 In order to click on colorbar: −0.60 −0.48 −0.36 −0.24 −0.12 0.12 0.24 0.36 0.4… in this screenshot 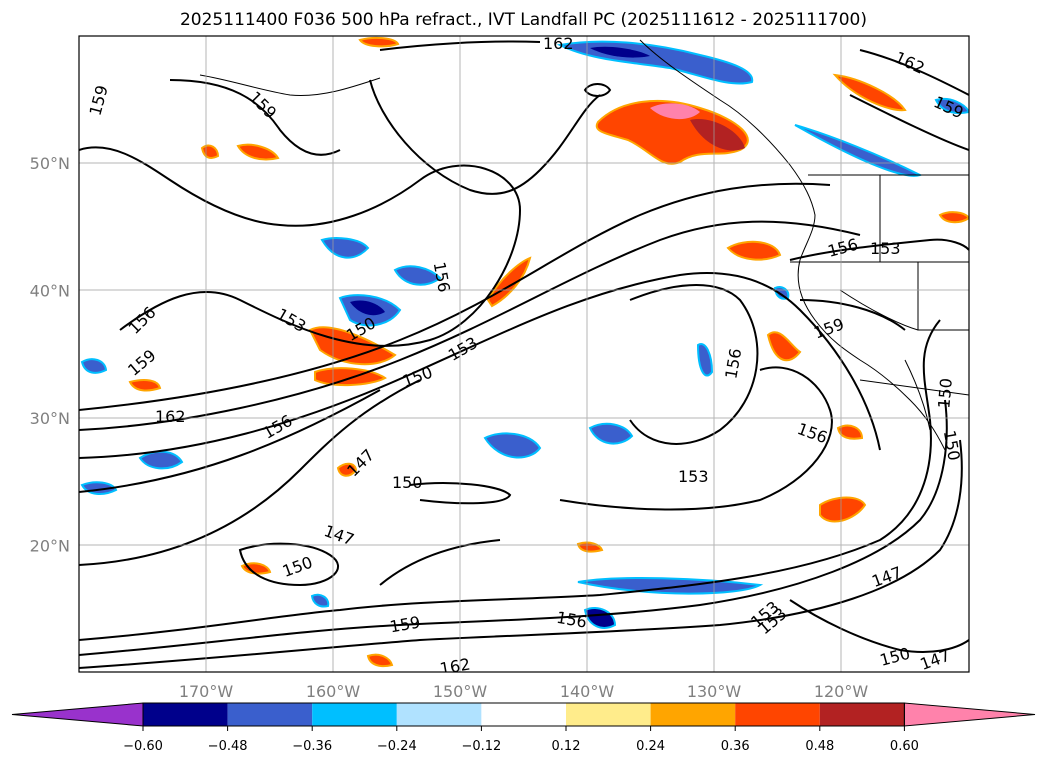, I will do `click(523, 728)`.